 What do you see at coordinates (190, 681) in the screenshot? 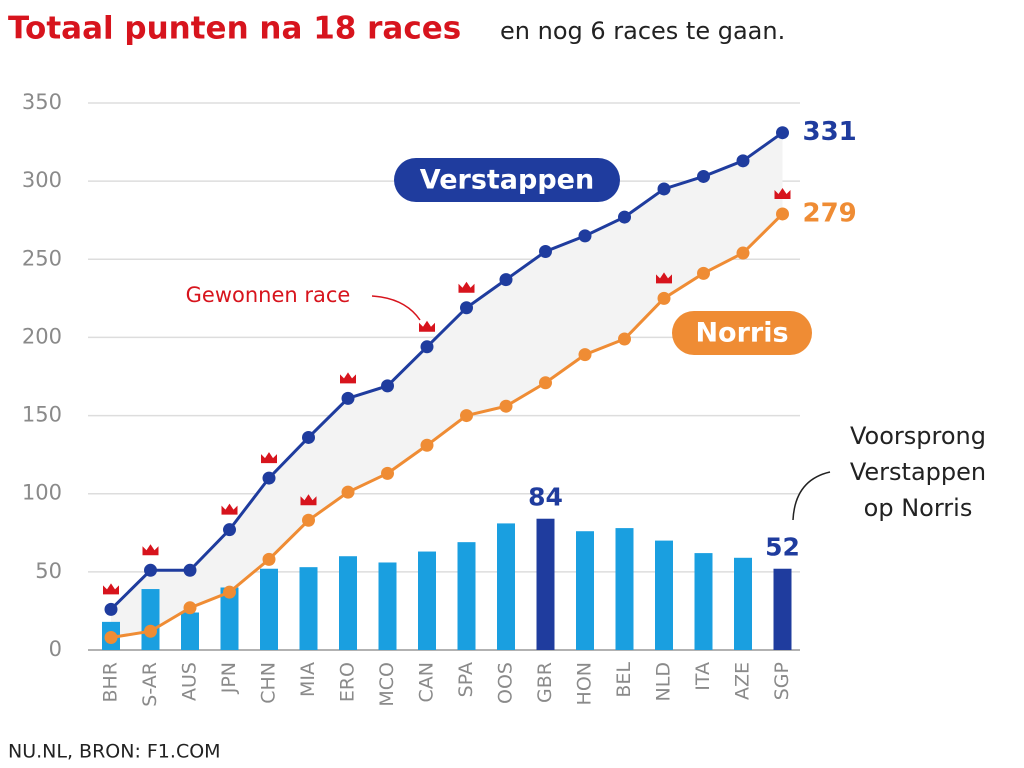
I see `x-tick-label: AUS` at bounding box center [190, 681].